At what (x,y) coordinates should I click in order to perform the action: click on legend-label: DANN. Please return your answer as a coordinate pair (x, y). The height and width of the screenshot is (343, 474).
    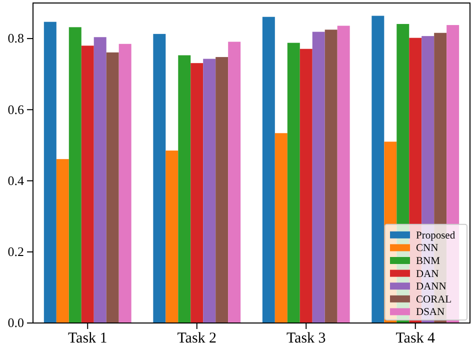
    Looking at the image, I should click on (431, 287).